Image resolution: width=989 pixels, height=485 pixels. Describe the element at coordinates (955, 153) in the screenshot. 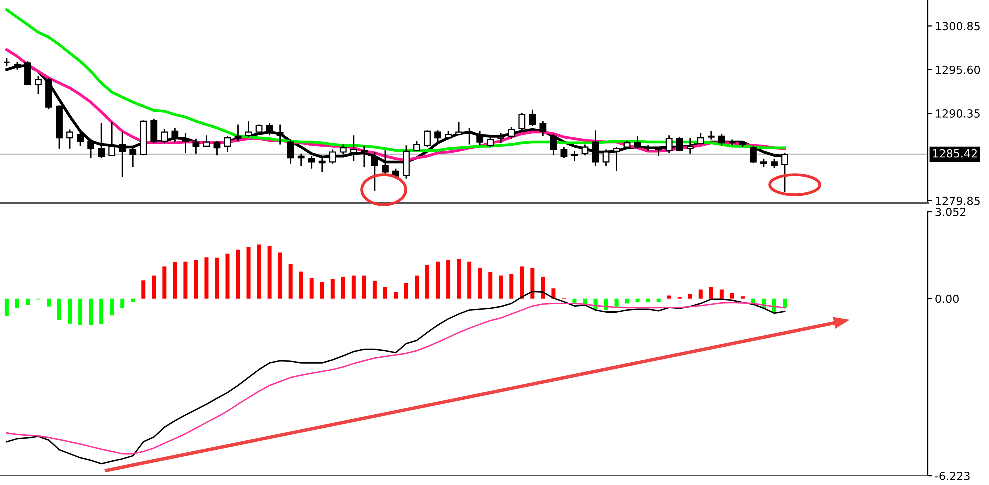

I see `ref-line-label: 1285.42` at that location.